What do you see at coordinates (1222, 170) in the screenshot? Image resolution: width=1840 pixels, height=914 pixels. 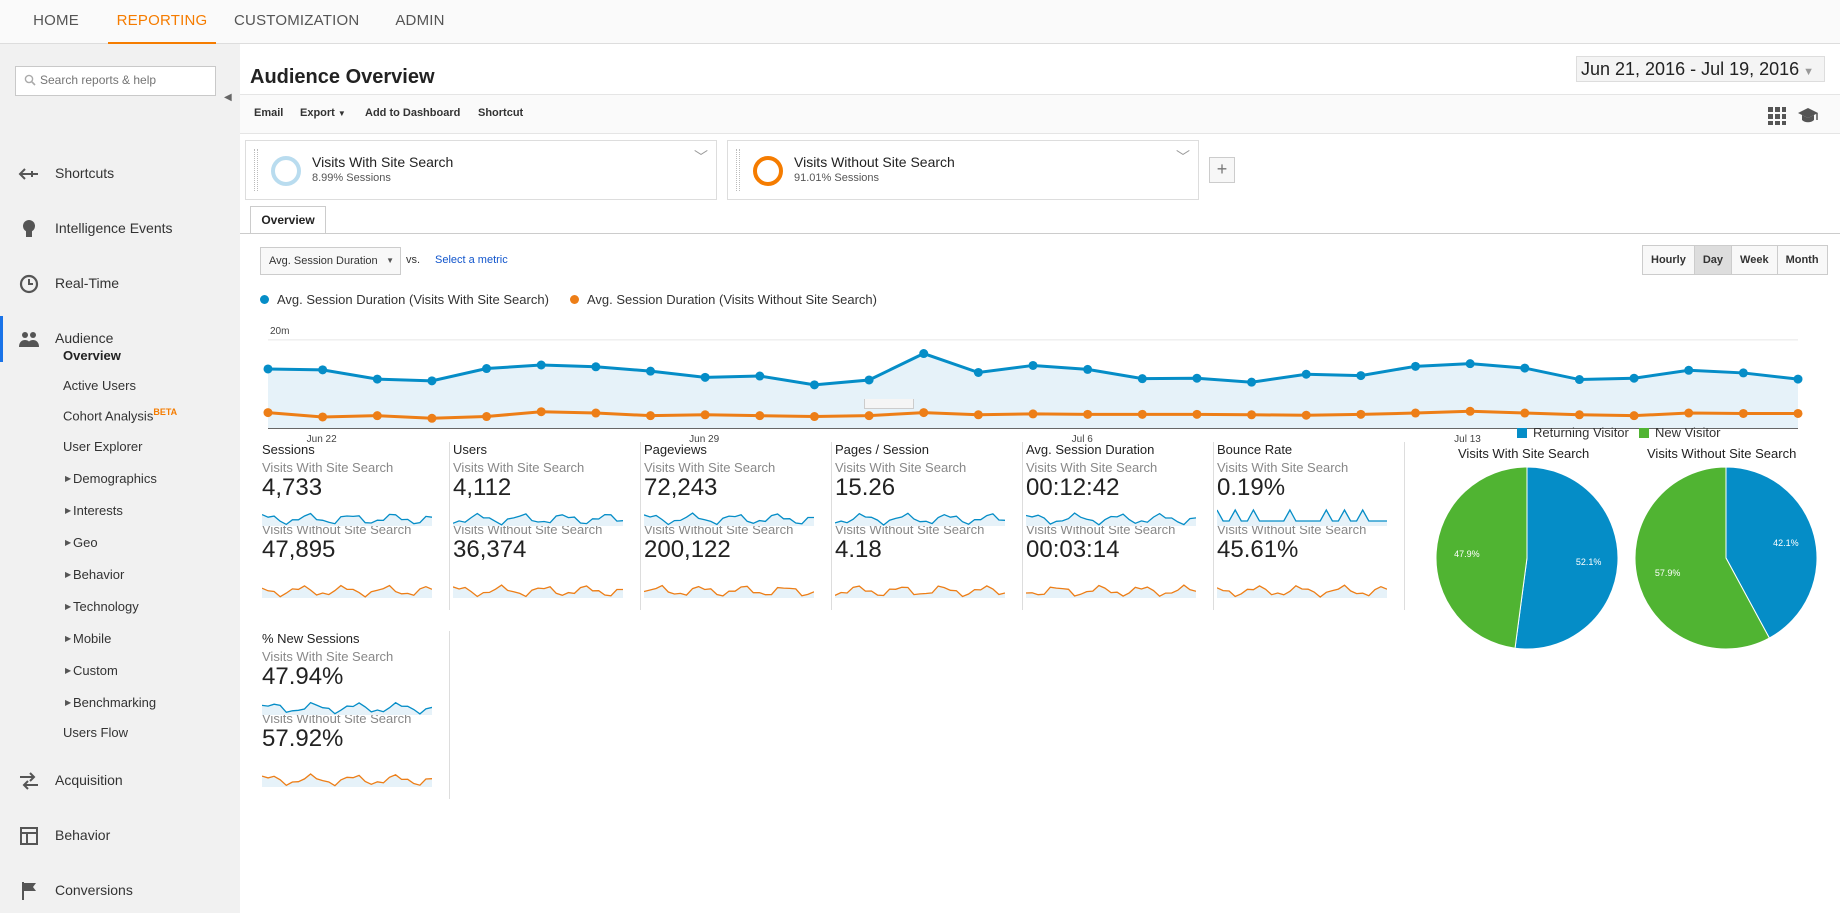 I see `add-segment-button: +` at bounding box center [1222, 170].